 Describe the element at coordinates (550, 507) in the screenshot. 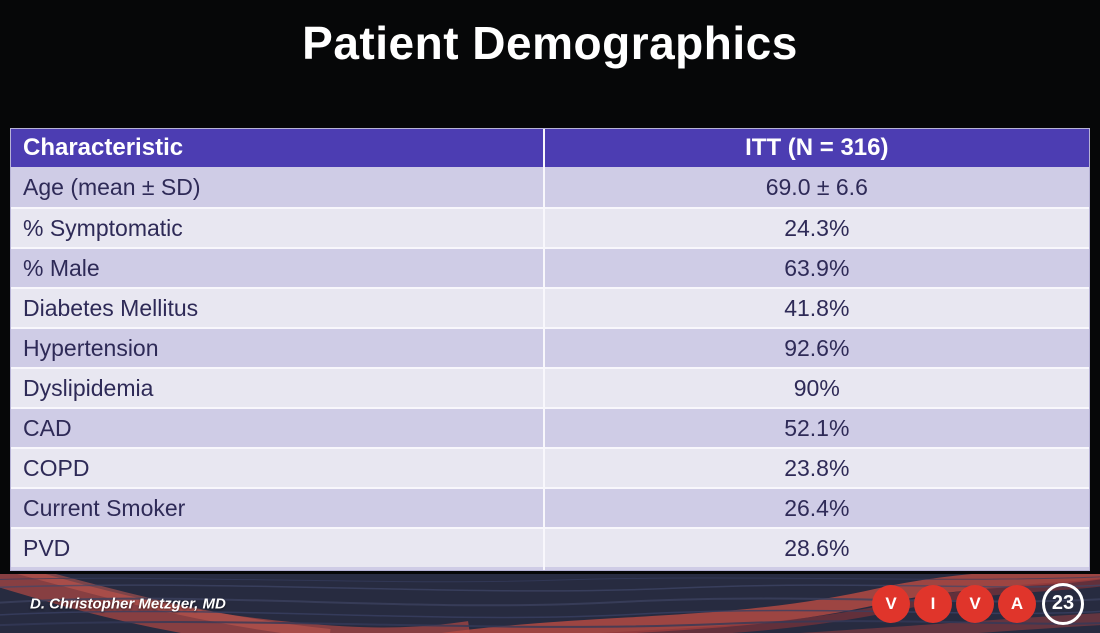

I see `table-row: Current Smoker 26.4%` at that location.